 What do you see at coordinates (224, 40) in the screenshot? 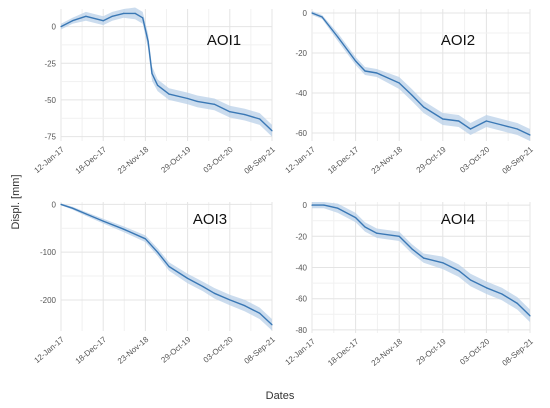
I see `panel-title: AOI1` at bounding box center [224, 40].